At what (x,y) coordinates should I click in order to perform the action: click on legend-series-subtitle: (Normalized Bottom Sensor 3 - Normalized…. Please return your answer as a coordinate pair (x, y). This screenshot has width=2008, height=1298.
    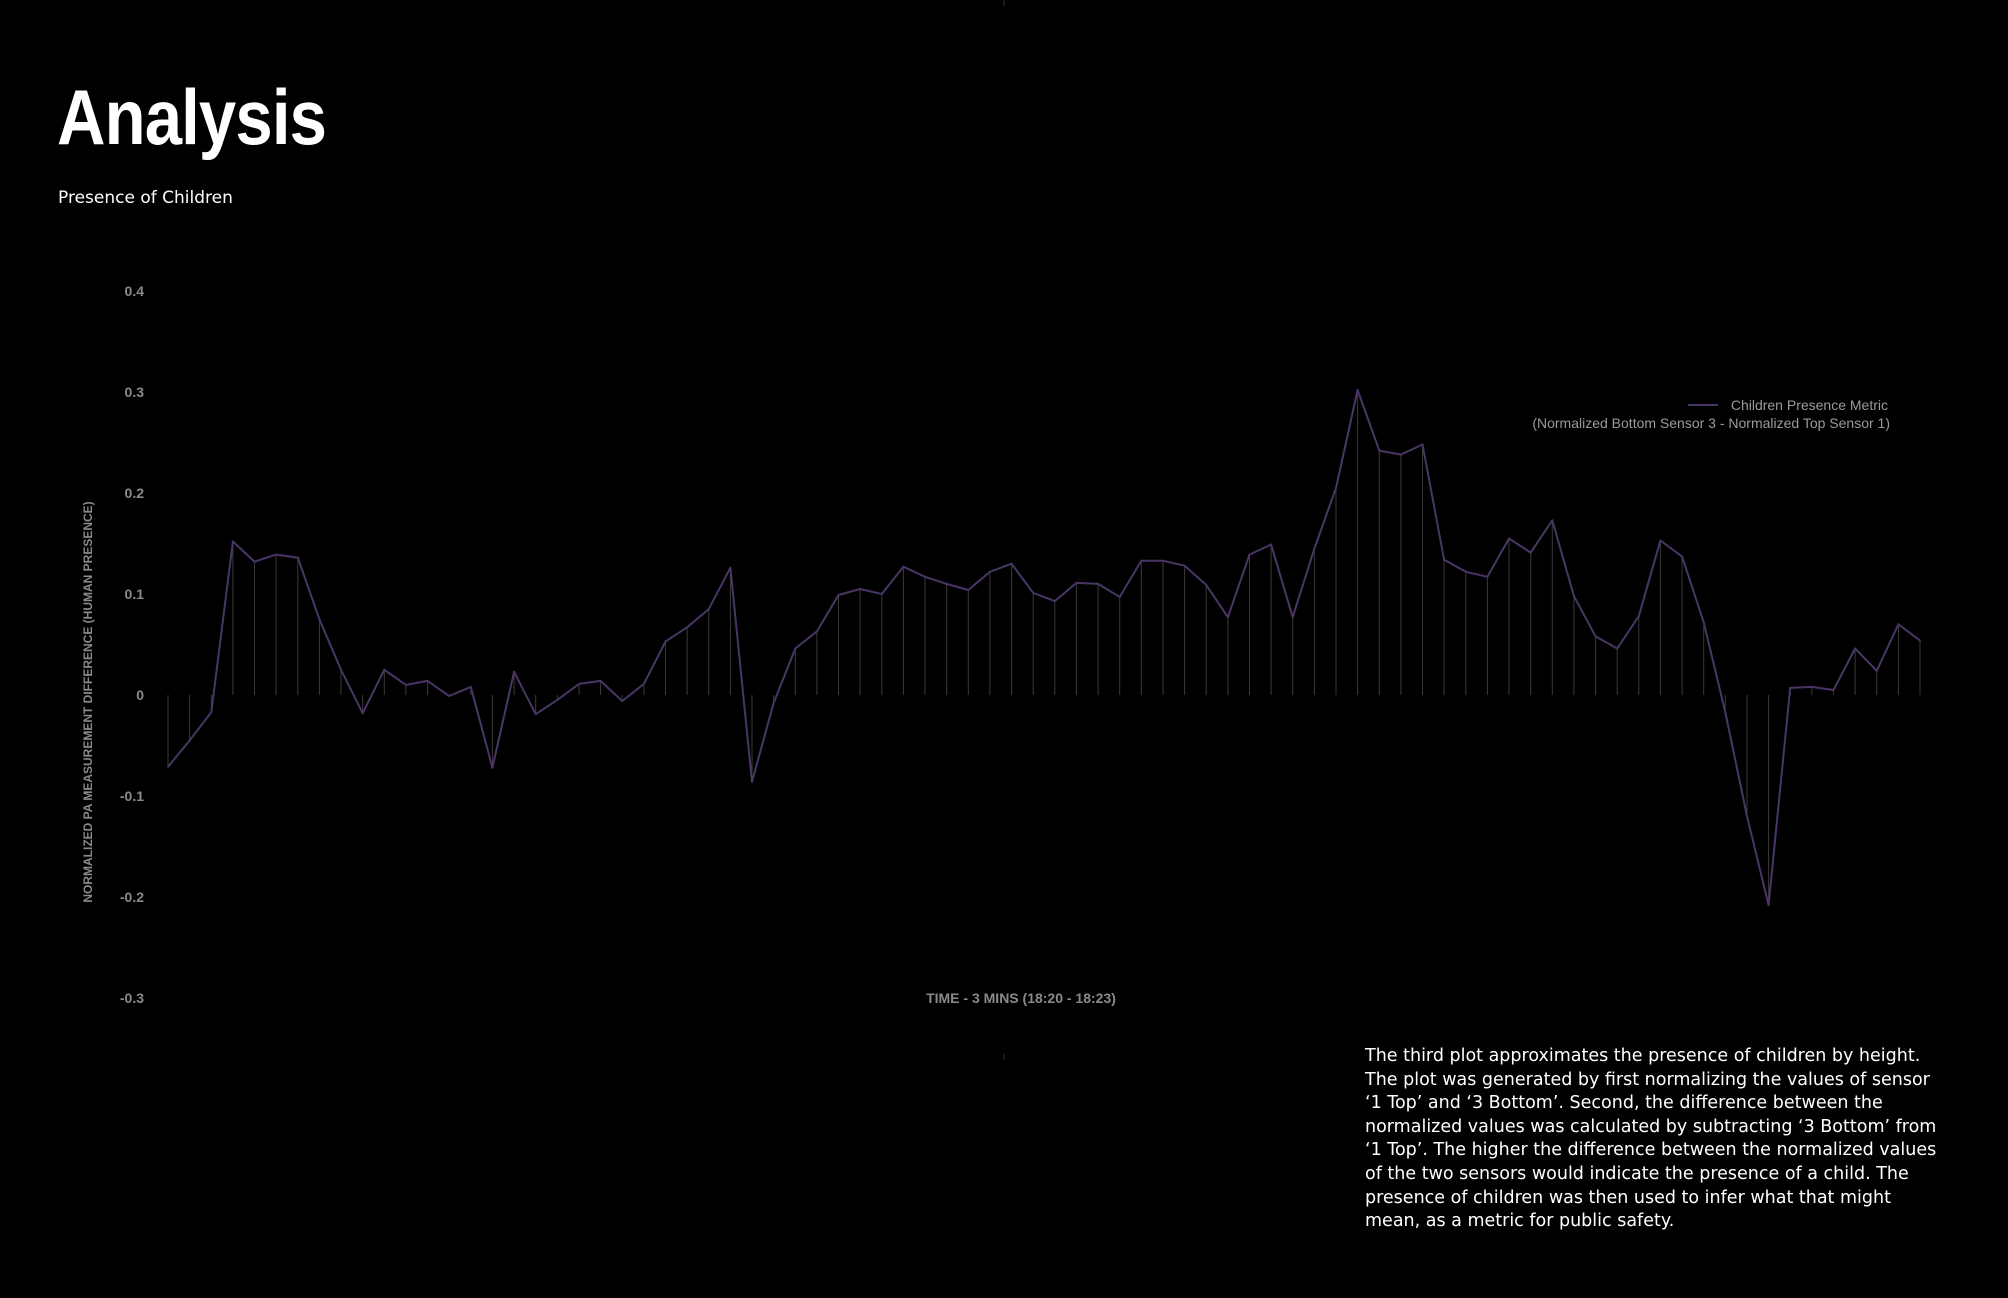
    Looking at the image, I should click on (1711, 423).